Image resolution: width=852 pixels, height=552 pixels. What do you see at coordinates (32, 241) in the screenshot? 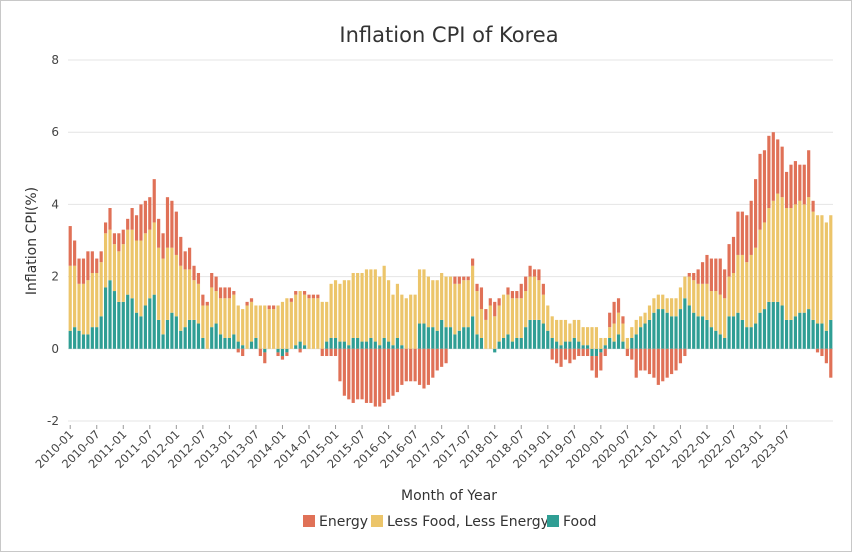
I see `y-axis-label: Inflation CPI(%)` at bounding box center [32, 241].